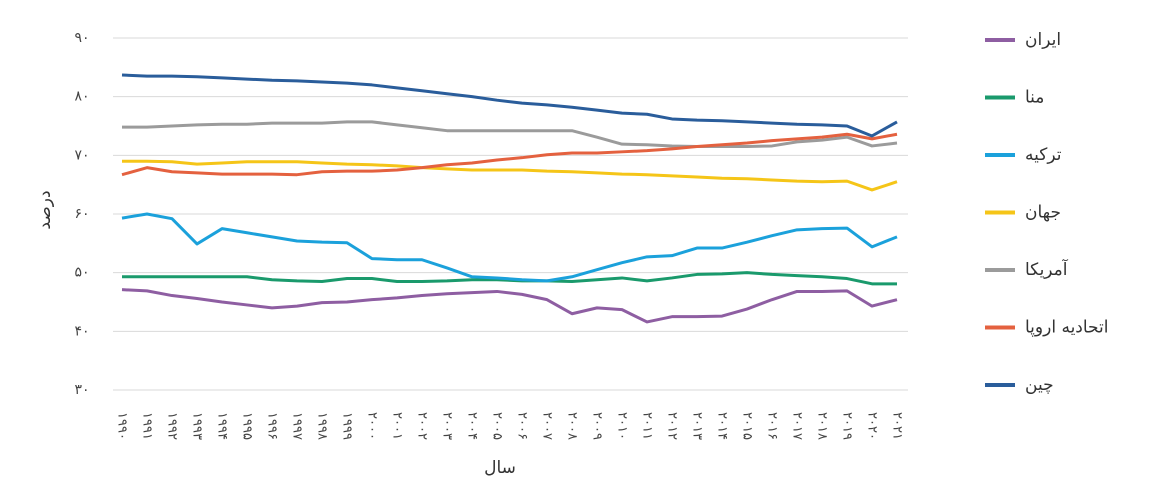  I want to click on legend-label: ایران, so click(1043, 40).